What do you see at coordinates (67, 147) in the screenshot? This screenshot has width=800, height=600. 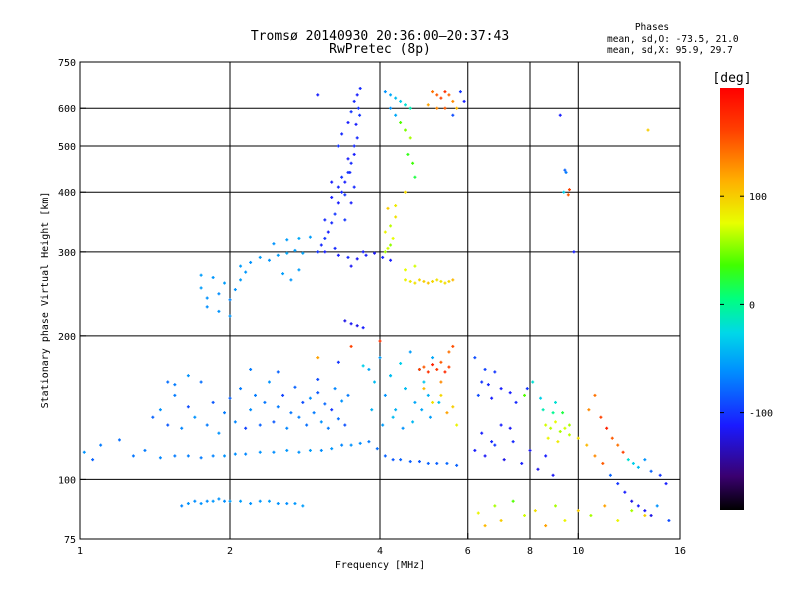 I see `y-tick-label: 500` at bounding box center [67, 147].